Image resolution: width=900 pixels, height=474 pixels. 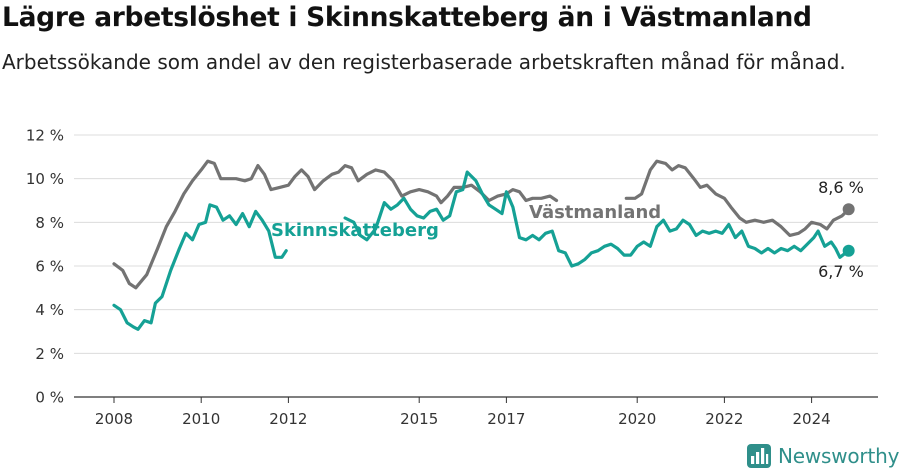 I want to click on y-tick-label: 6 %, so click(x=49, y=267).